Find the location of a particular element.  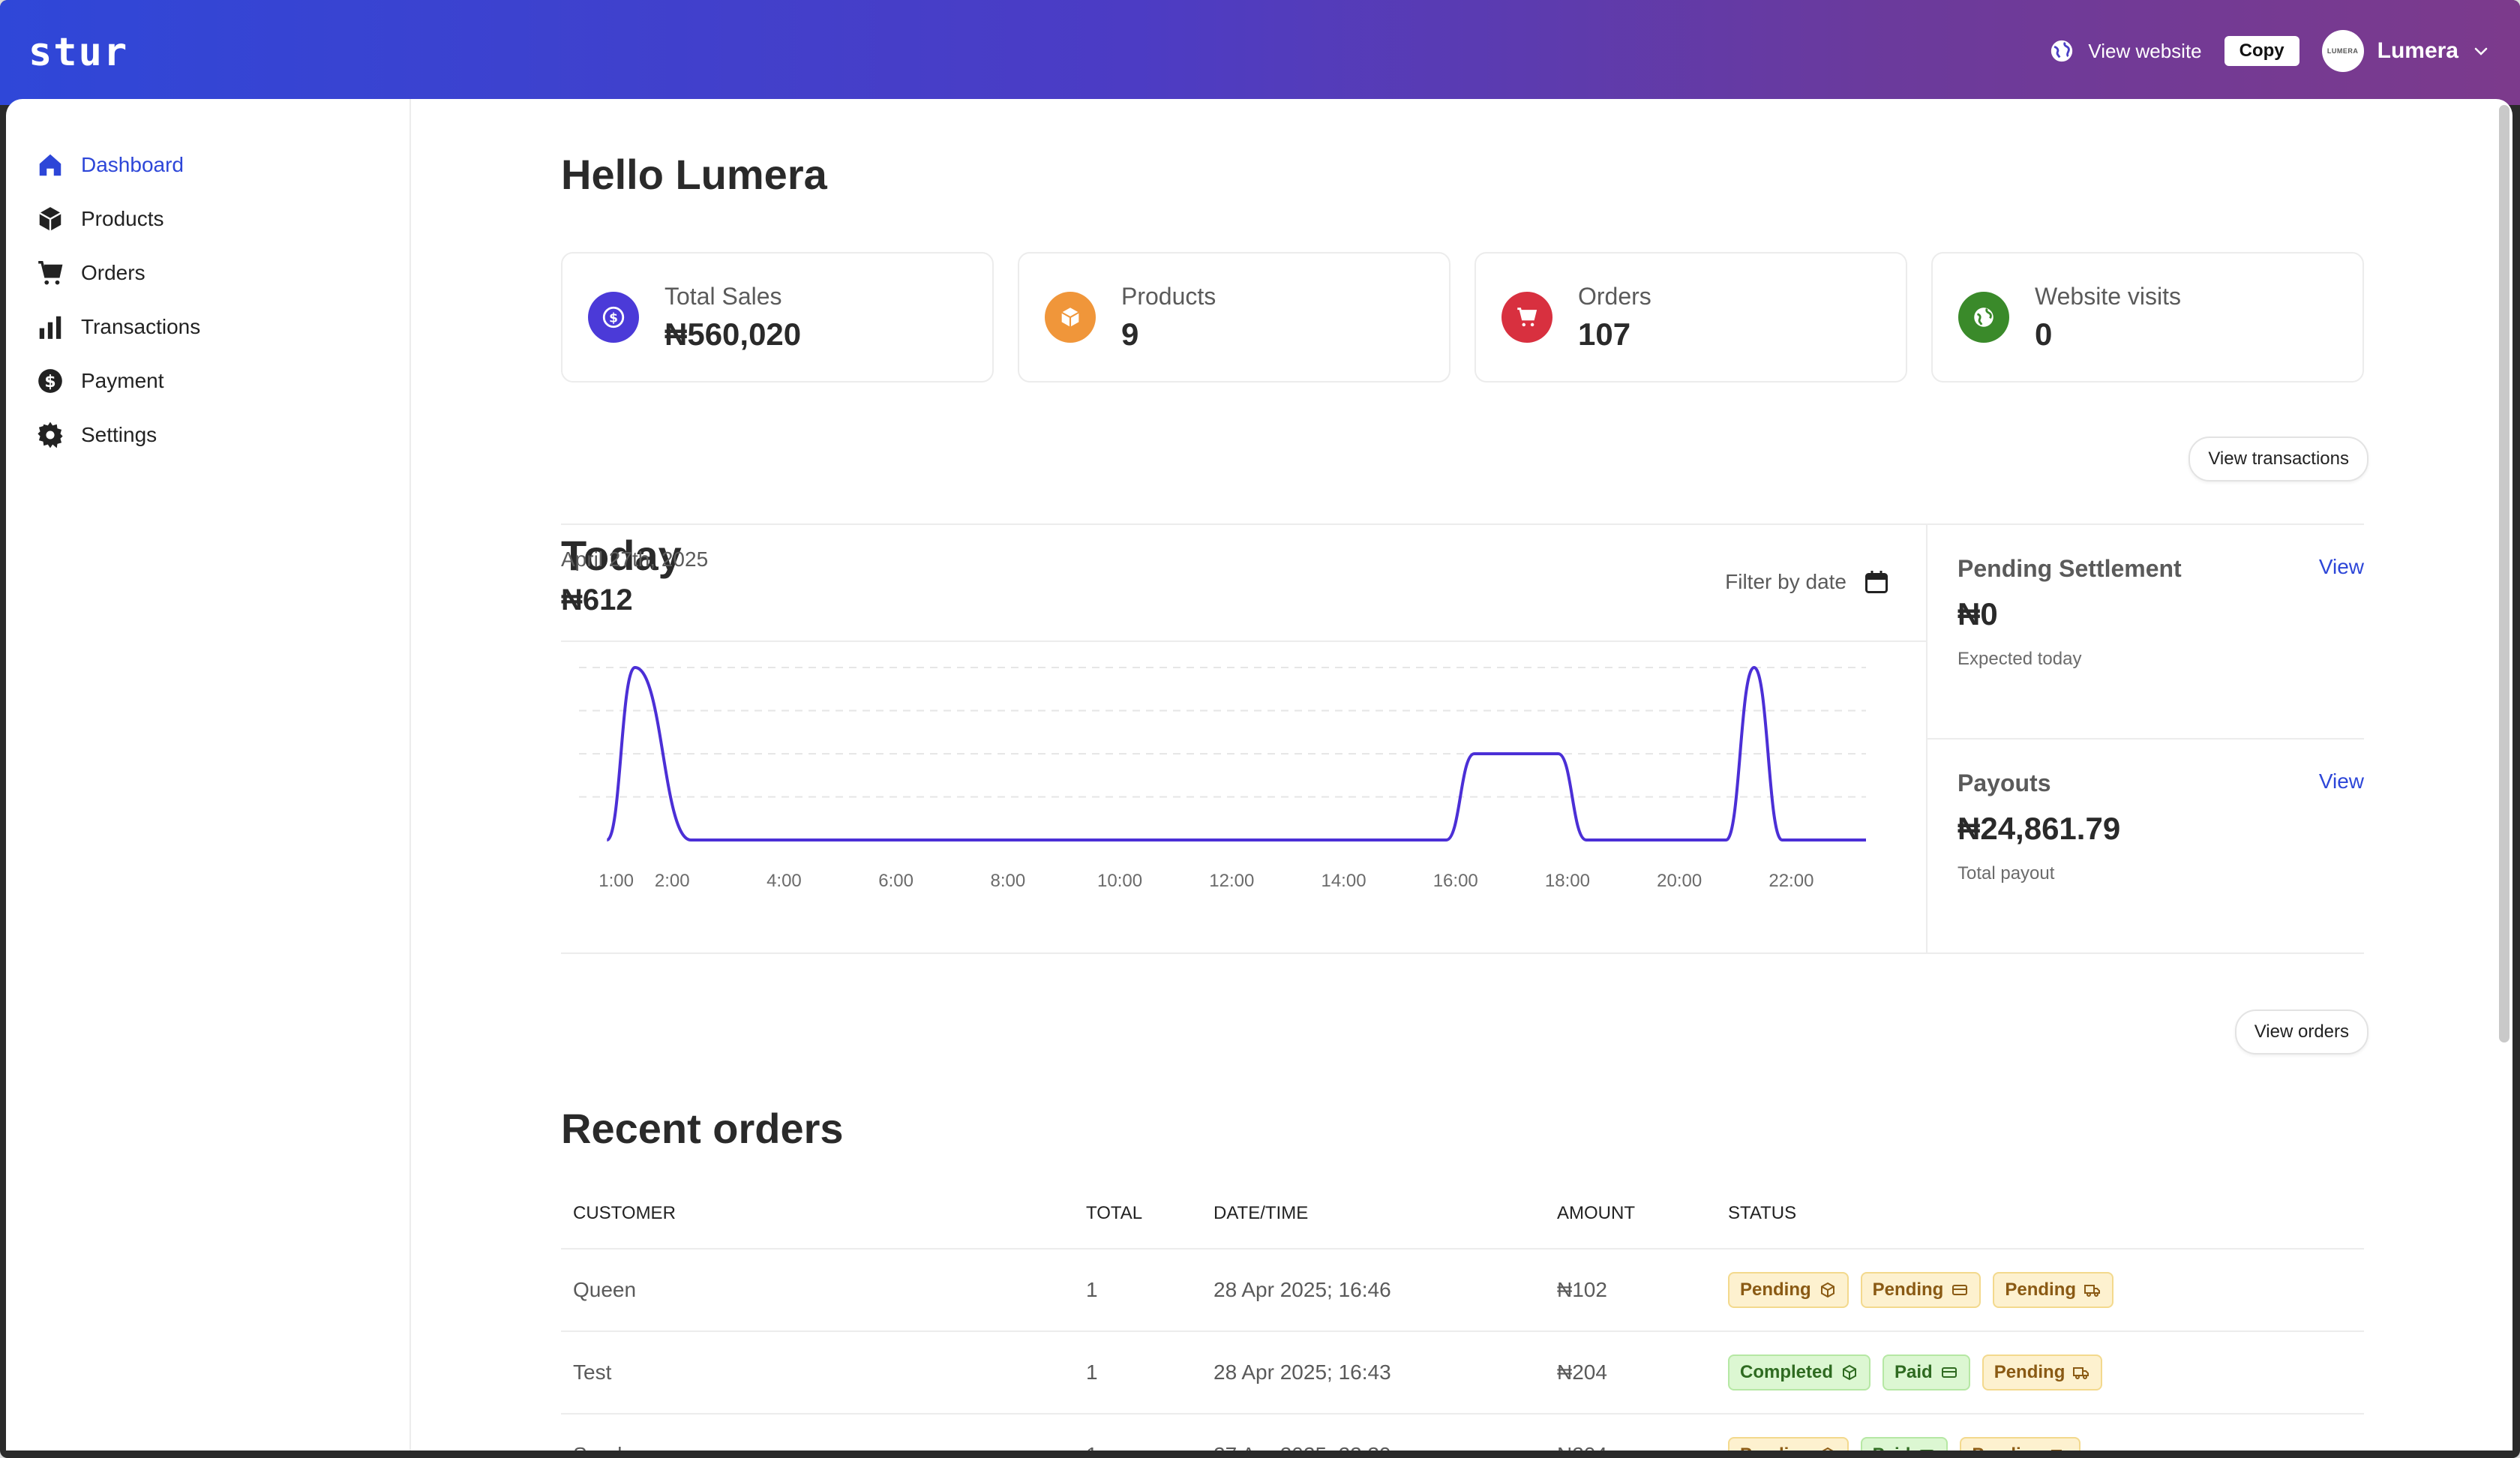

payouts-sub: Total payout is located at coordinates (2006, 873).